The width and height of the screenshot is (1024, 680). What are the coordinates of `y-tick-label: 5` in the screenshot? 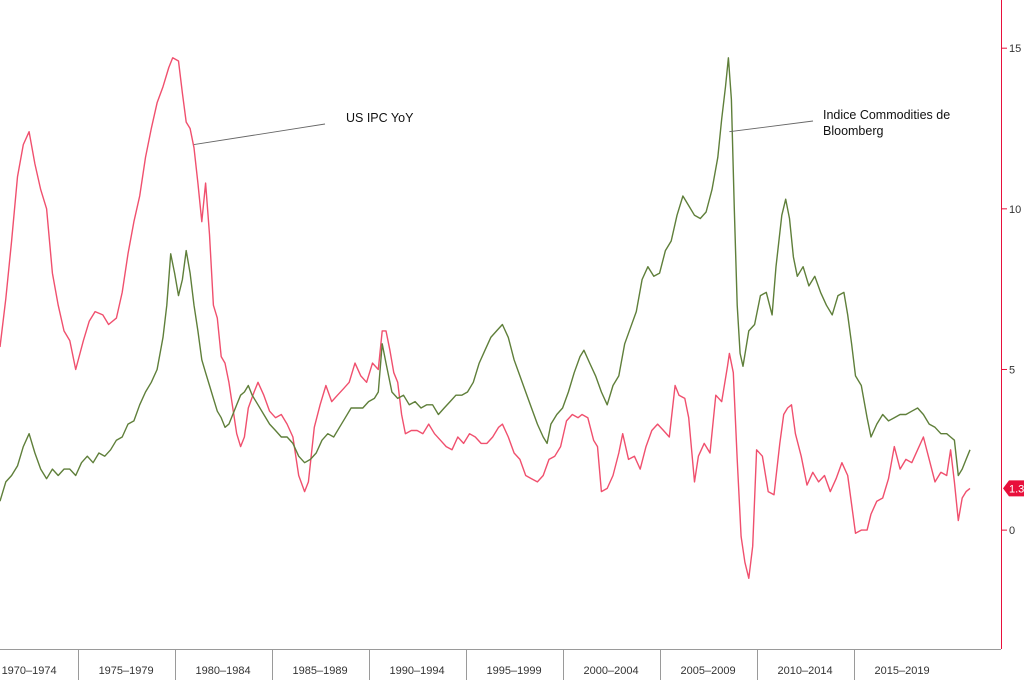 It's located at (1012, 370).